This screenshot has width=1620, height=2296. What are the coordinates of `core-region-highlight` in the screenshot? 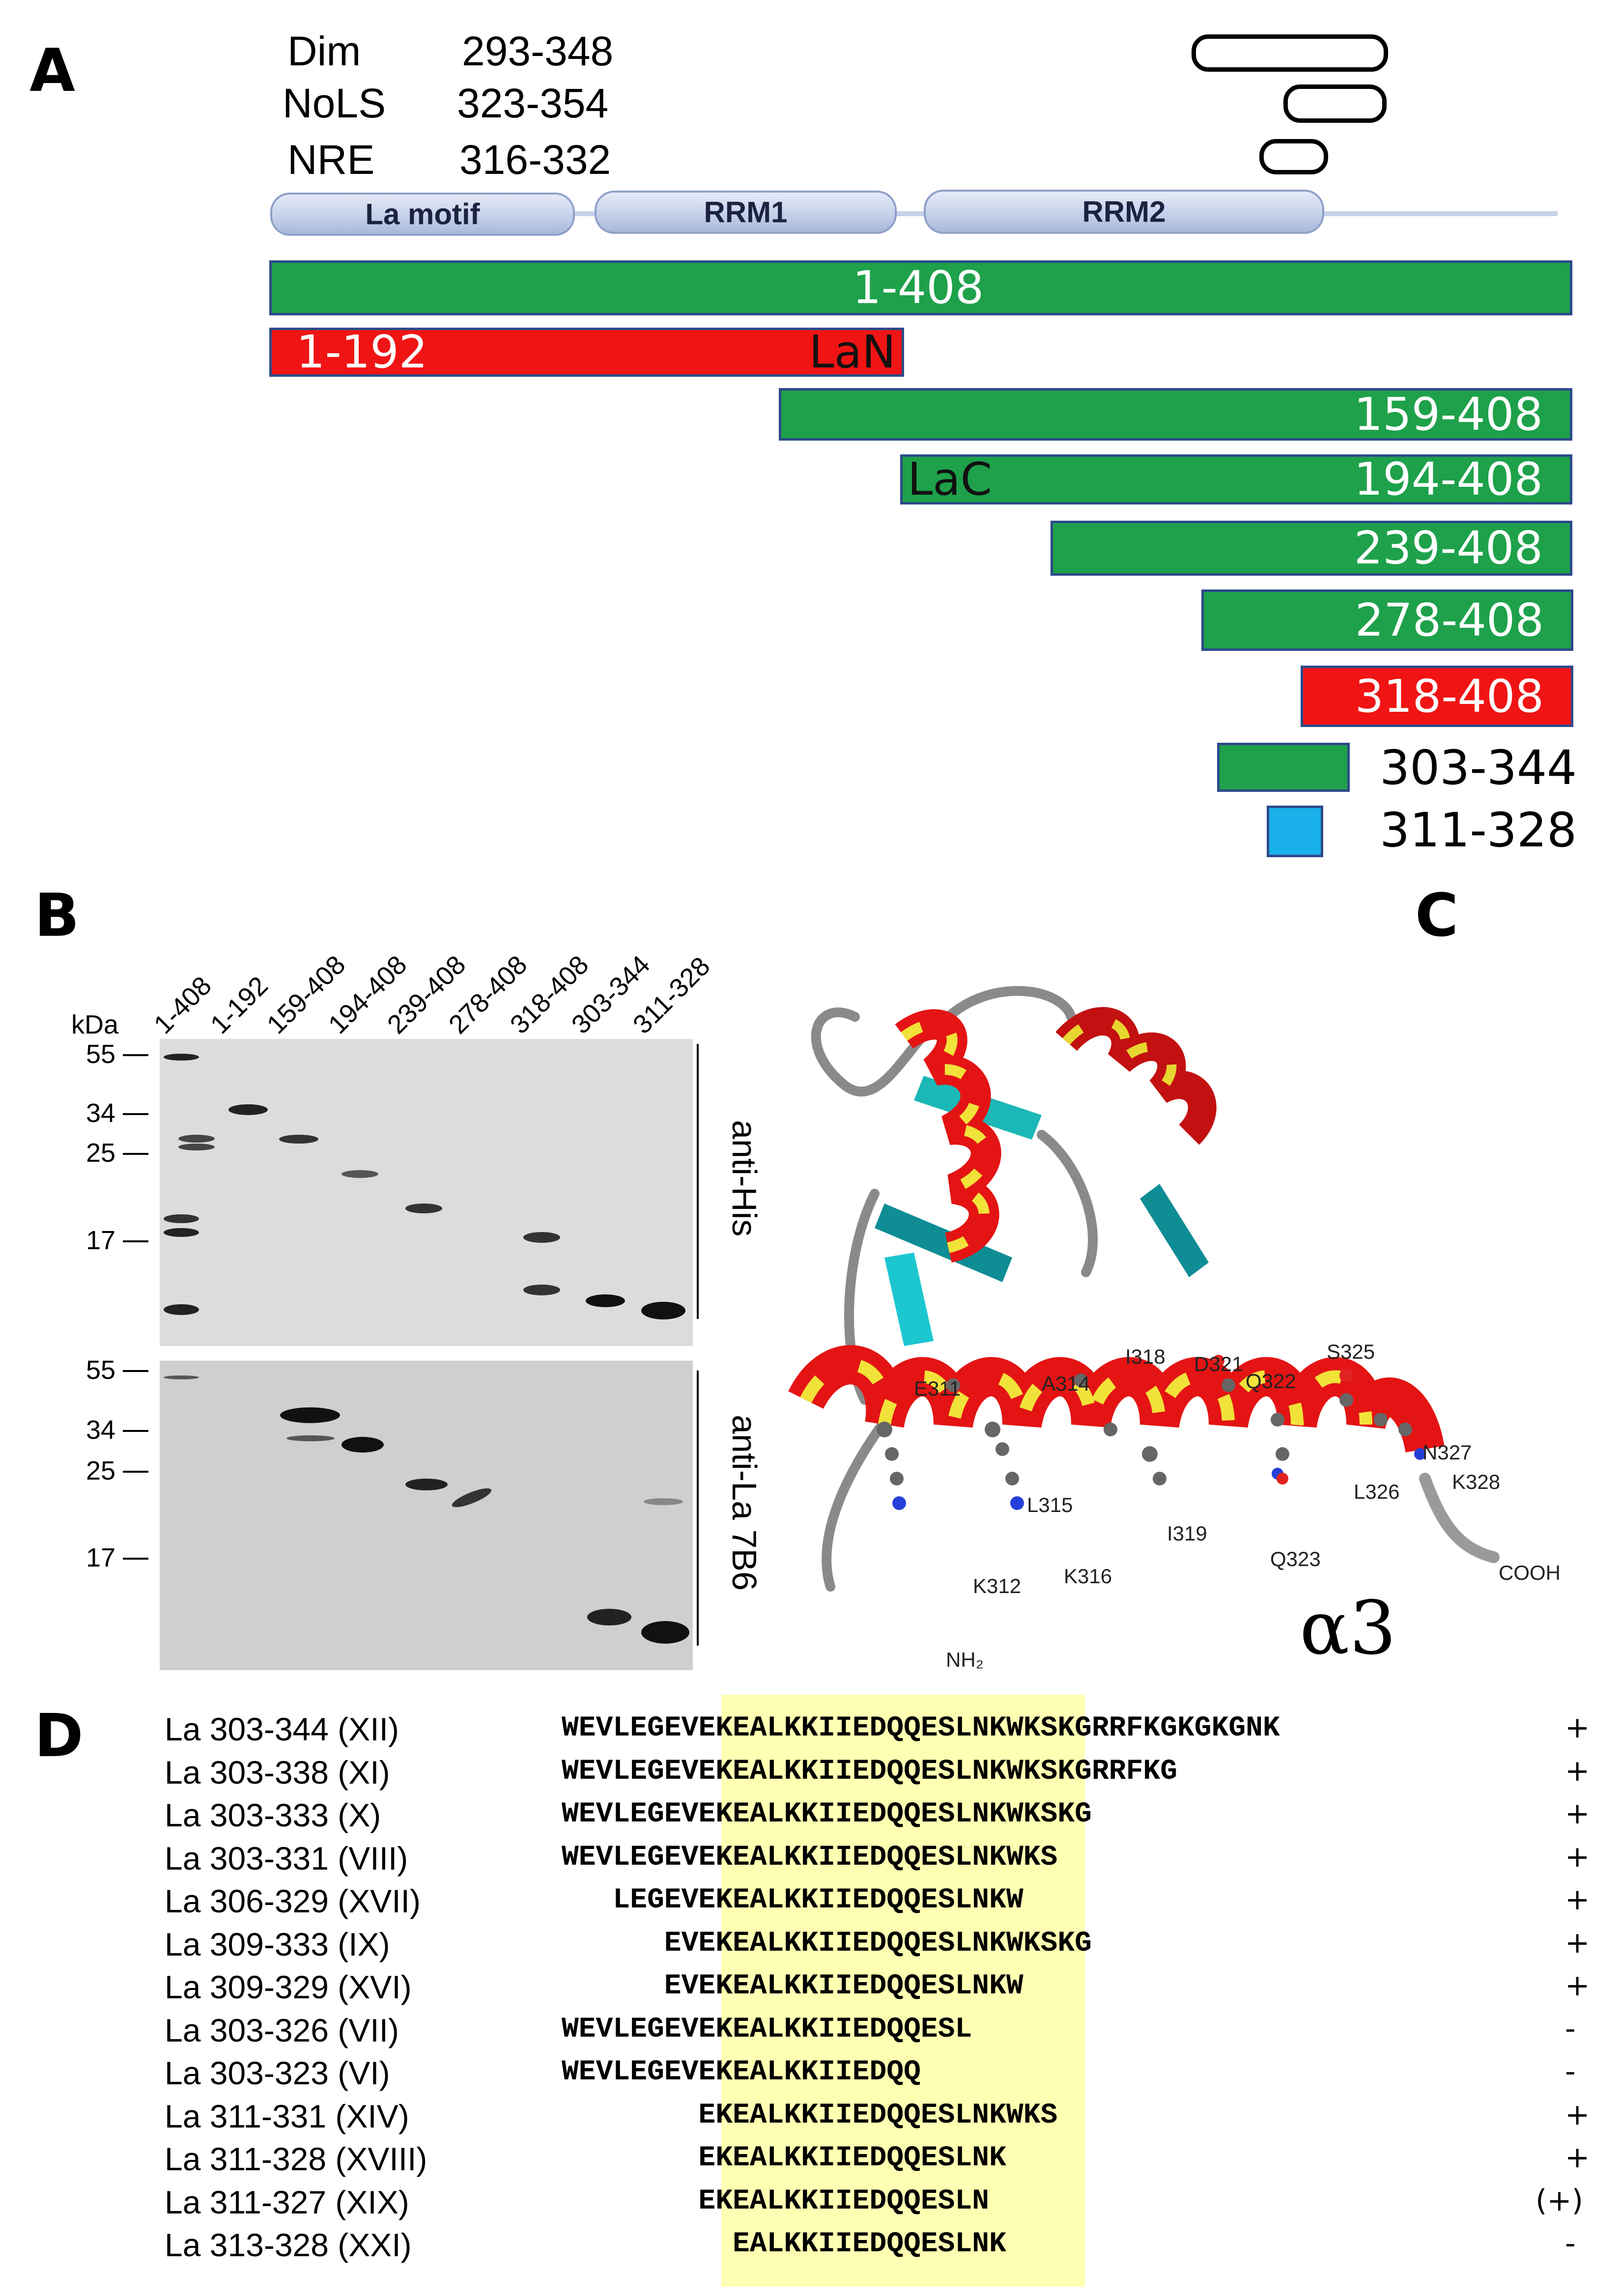 It's located at (903, 1991).